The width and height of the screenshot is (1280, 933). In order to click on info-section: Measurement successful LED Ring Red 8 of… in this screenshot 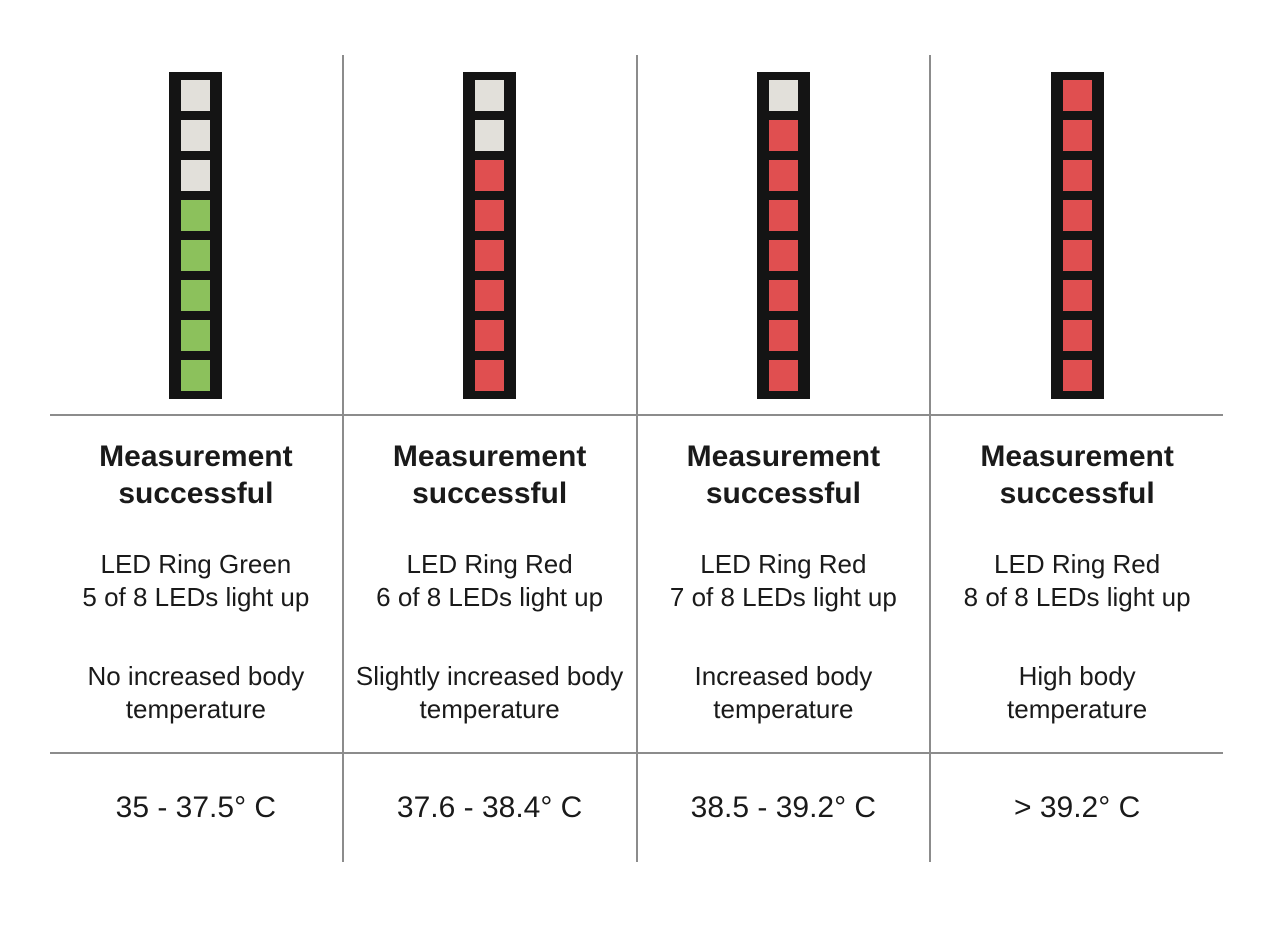, I will do `click(1077, 585)`.